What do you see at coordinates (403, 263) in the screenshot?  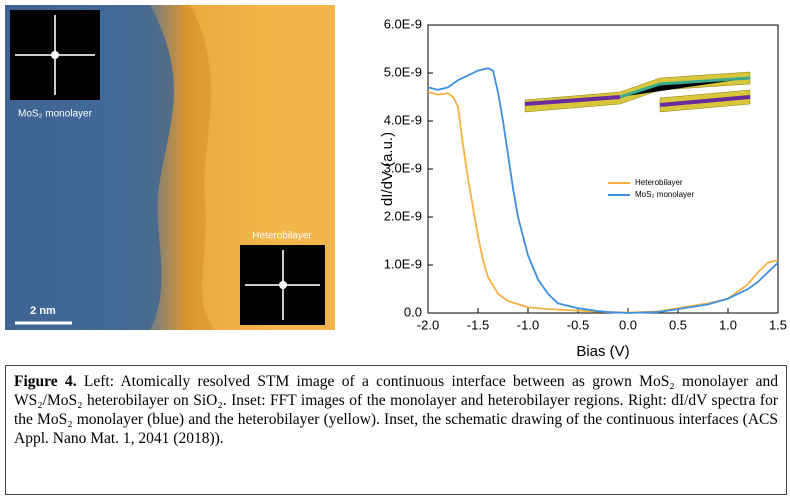 I see `y-tick-label: 1.0E-9` at bounding box center [403, 263].